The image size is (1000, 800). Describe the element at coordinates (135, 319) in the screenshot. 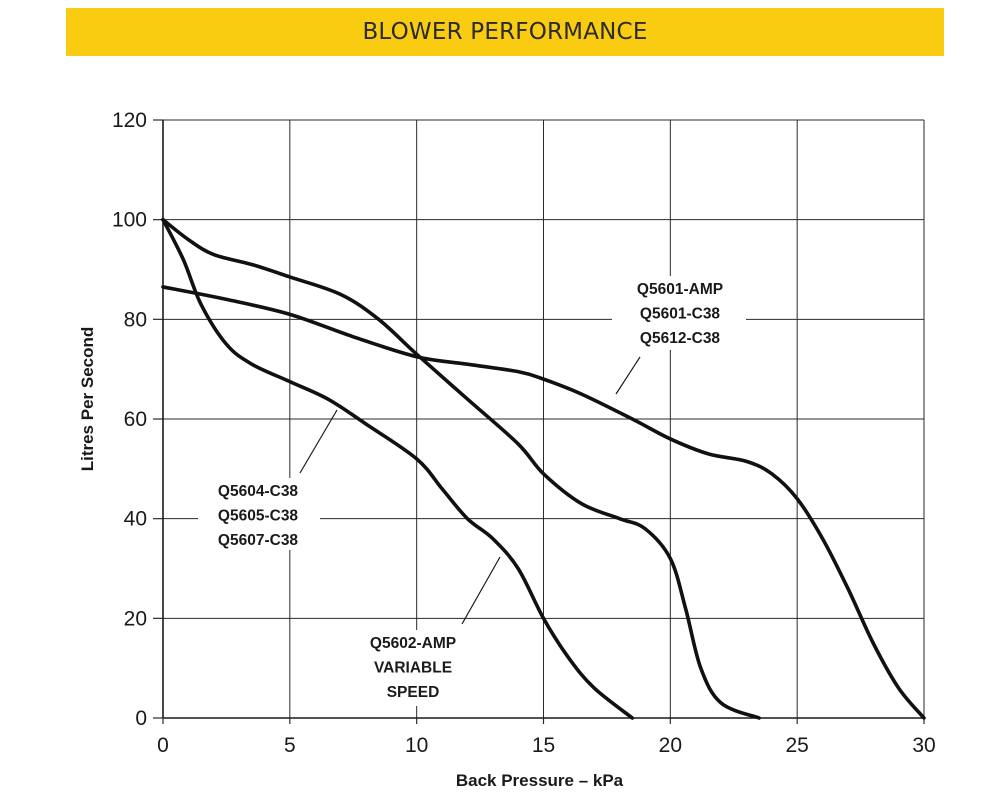

I see `y-tick-label: 80` at that location.